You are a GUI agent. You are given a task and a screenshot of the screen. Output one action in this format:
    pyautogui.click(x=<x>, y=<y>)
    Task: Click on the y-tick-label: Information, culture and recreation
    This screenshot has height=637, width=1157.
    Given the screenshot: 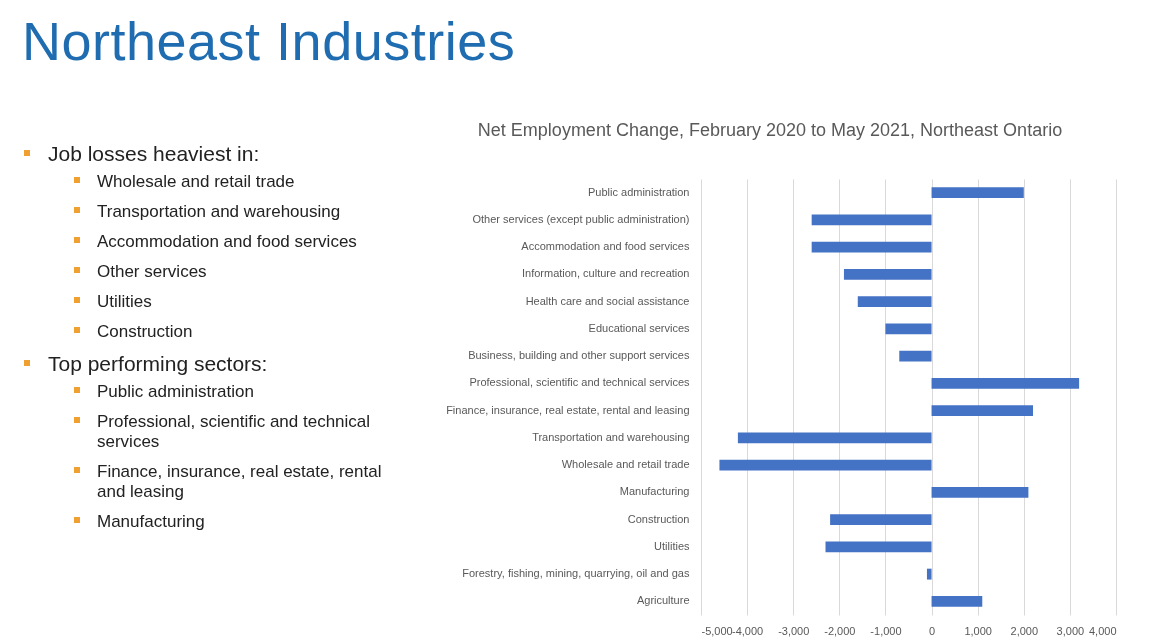 What is the action you would take?
    pyautogui.click(x=605, y=273)
    